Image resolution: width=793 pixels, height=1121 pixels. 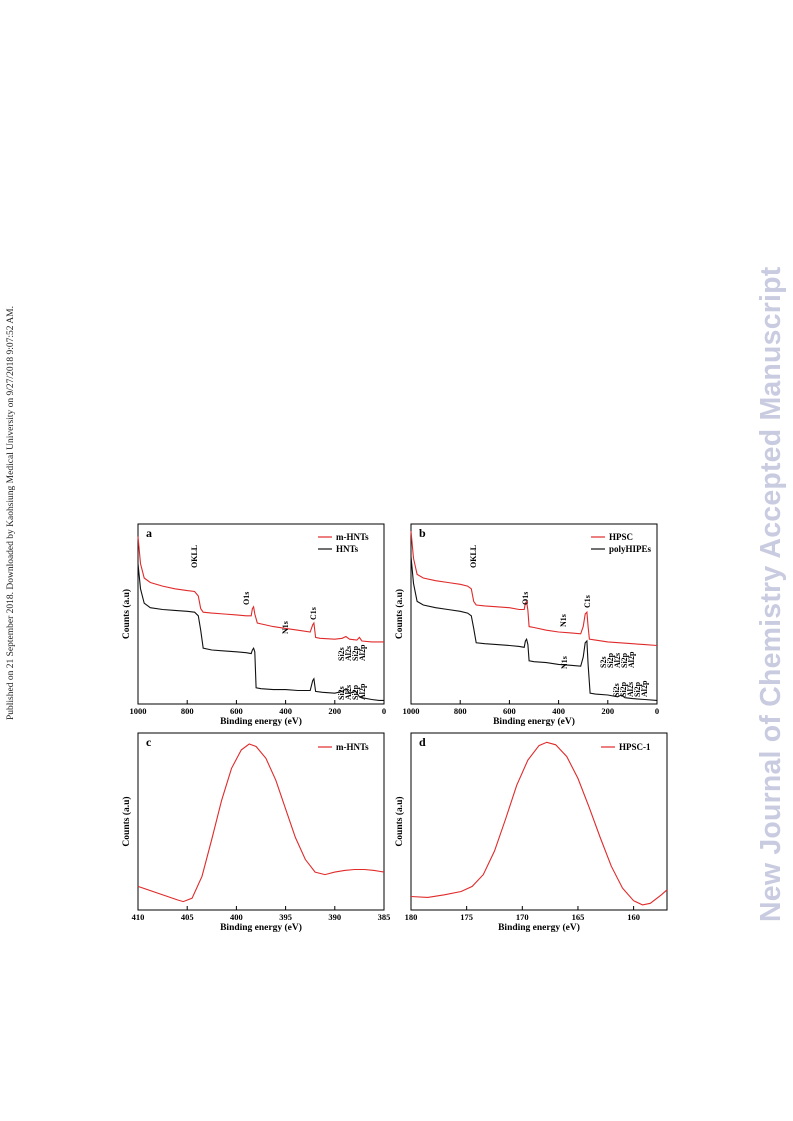 What do you see at coordinates (334, 917) in the screenshot?
I see `x-tick-label: 390` at bounding box center [334, 917].